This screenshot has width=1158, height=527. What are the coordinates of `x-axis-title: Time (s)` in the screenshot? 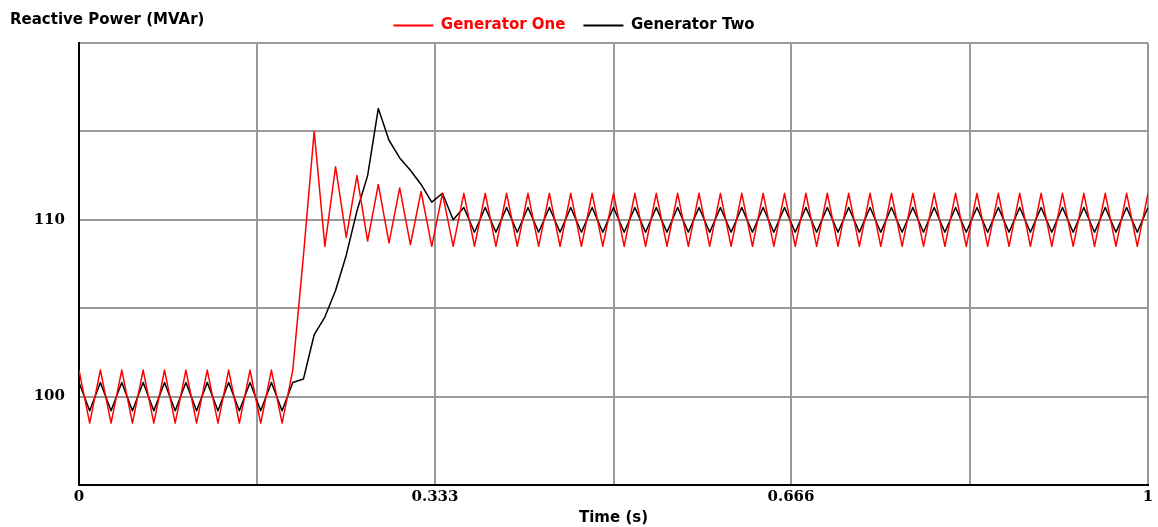 It's located at (613, 516).